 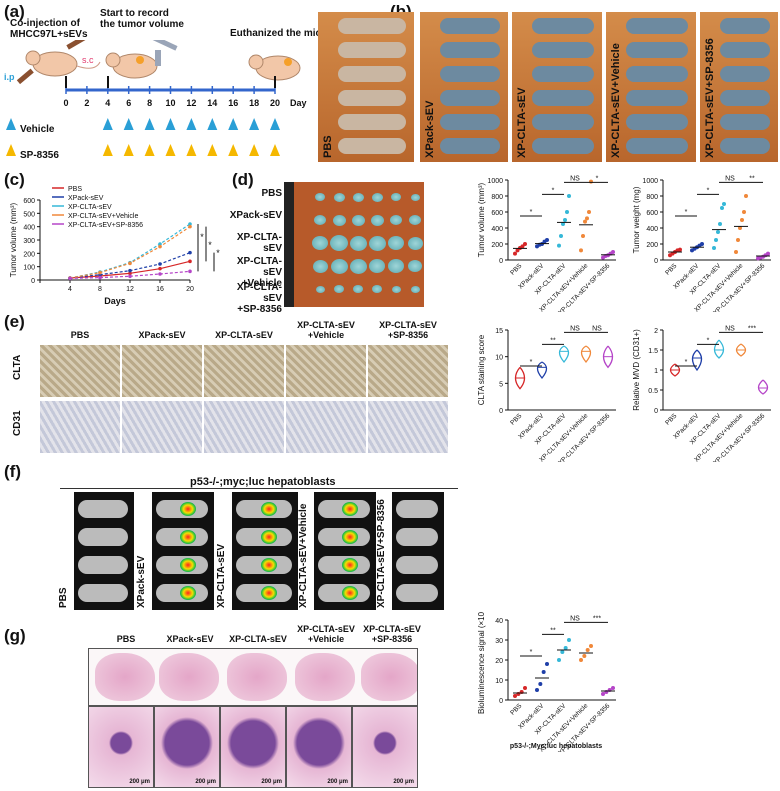 What do you see at coordinates (191, 103) in the screenshot?
I see `timeline-tick-label: 12` at bounding box center [191, 103].